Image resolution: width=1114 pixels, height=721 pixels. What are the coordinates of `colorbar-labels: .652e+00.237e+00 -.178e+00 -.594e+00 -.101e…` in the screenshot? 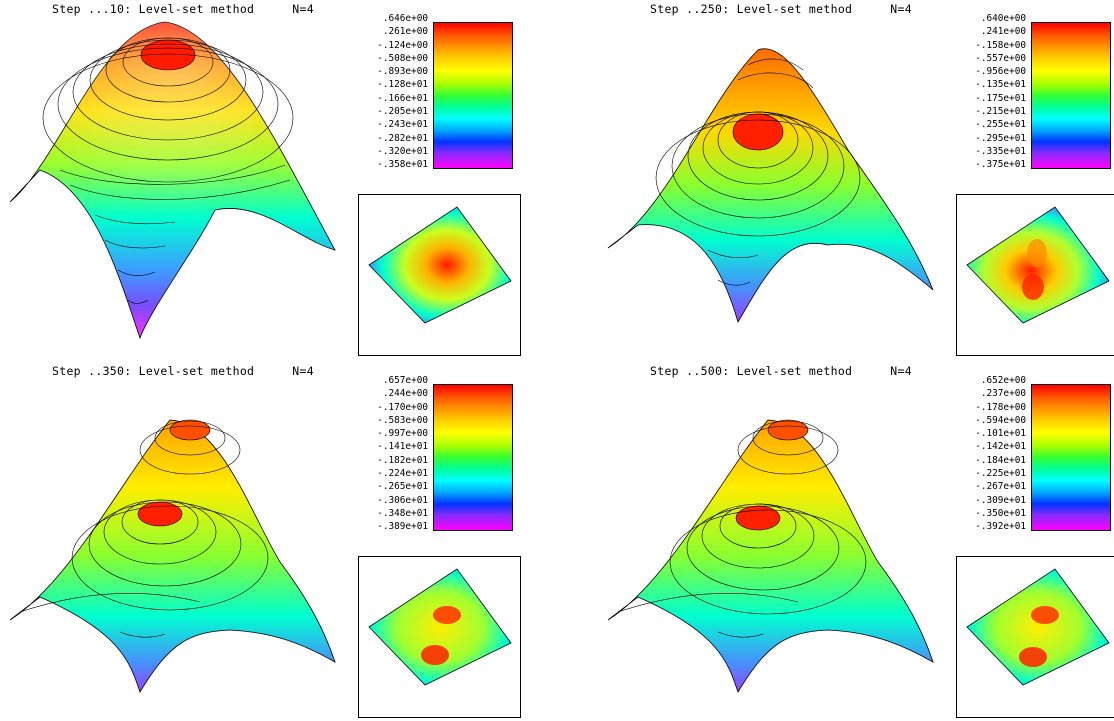 It's located at (1000, 454).